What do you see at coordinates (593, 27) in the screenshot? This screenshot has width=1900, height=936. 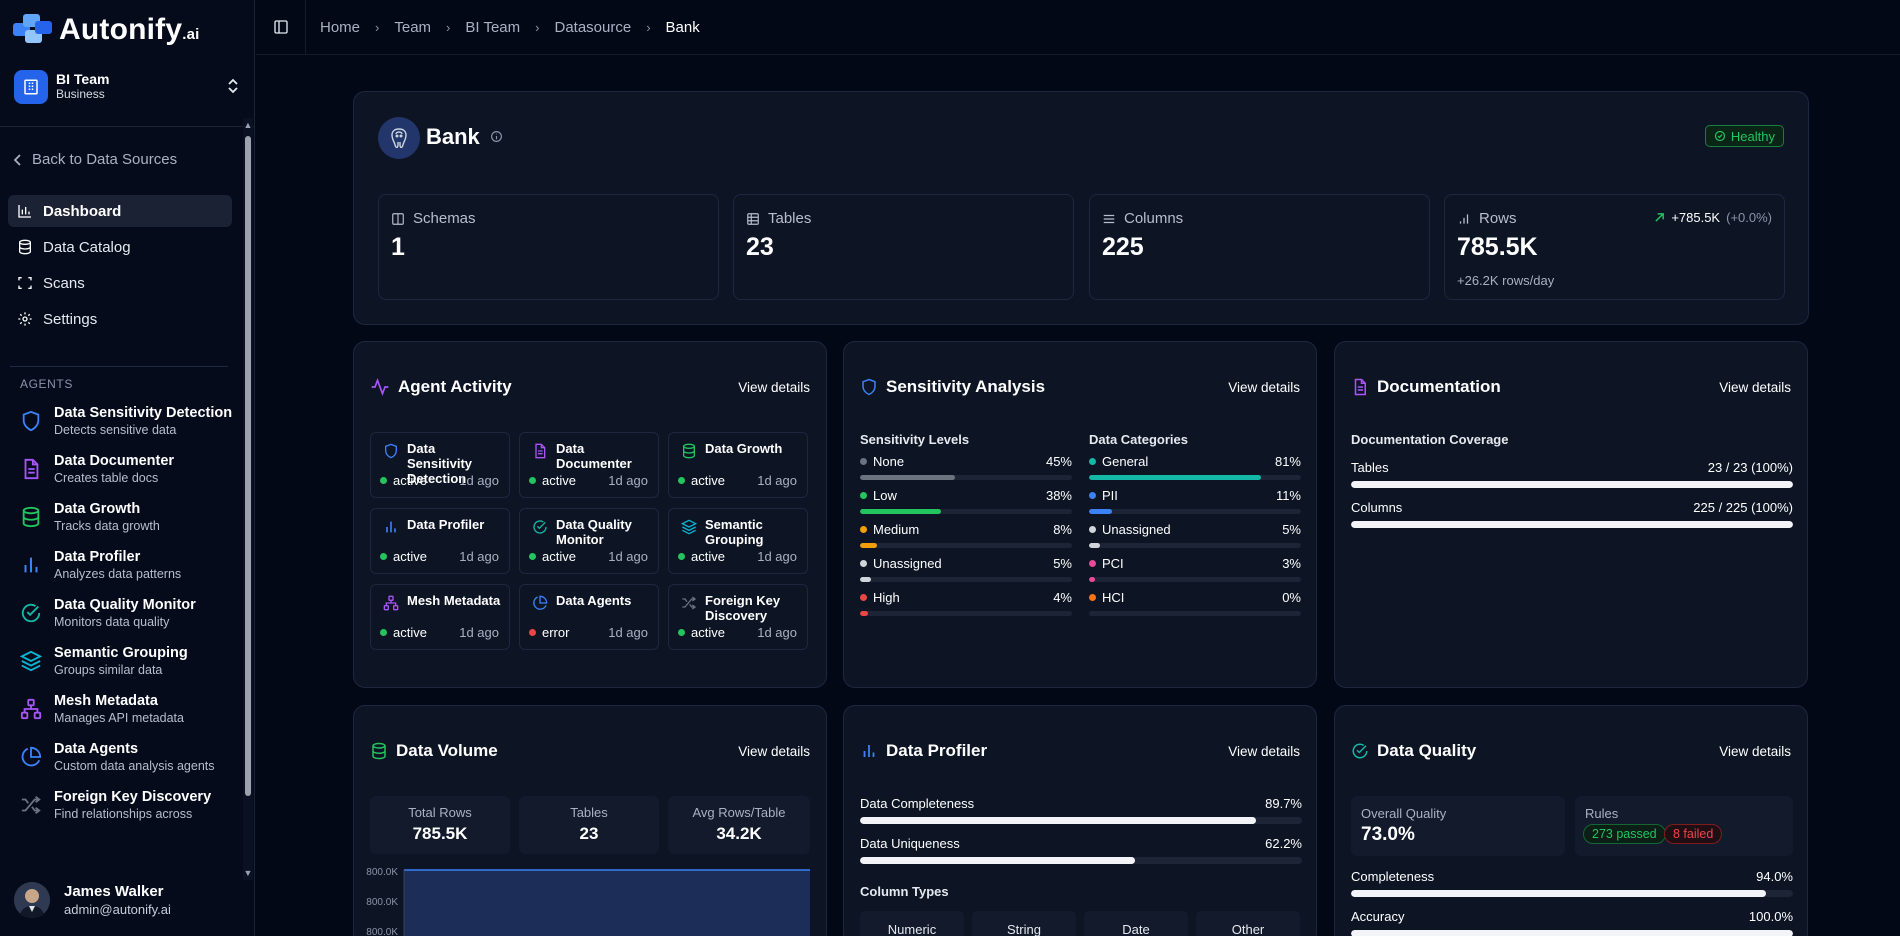 I see `breadcrumb-datasource: Datasource` at bounding box center [593, 27].